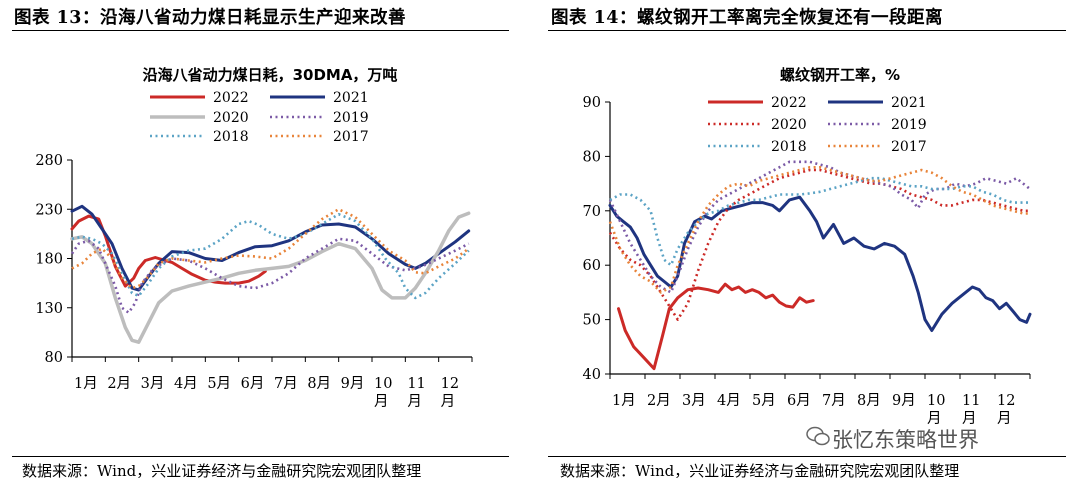 This screenshot has height=488, width=1080. What do you see at coordinates (49, 161) in the screenshot?
I see `y-tick-label: 280` at bounding box center [49, 161].